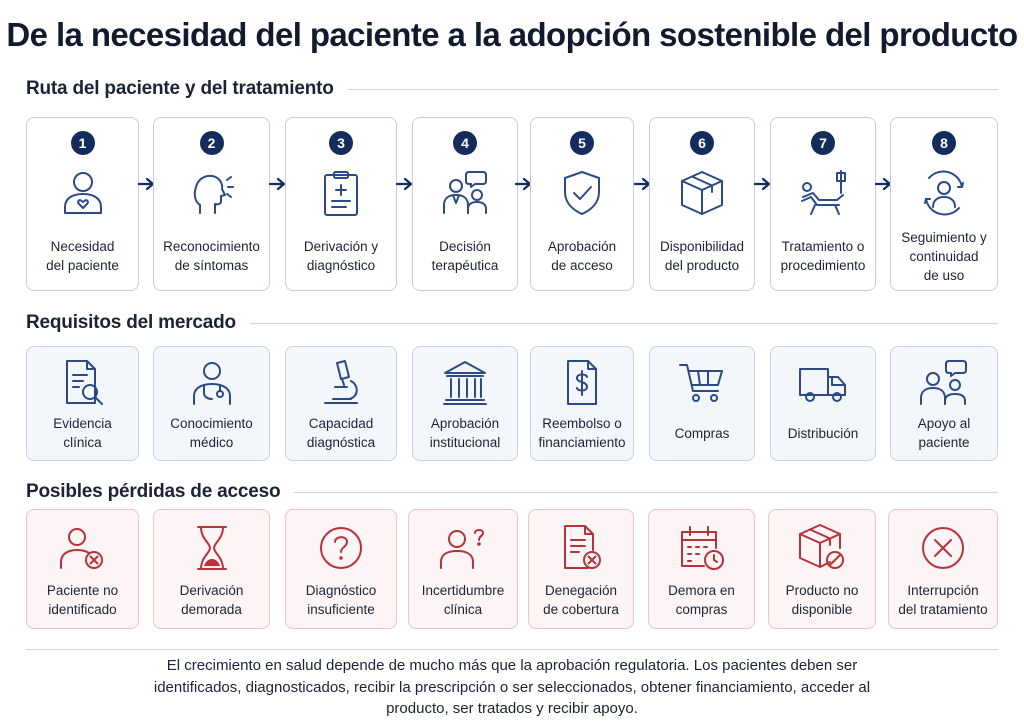  Describe the element at coordinates (701, 383) in the screenshot. I see `shopping-cart-icon` at that location.